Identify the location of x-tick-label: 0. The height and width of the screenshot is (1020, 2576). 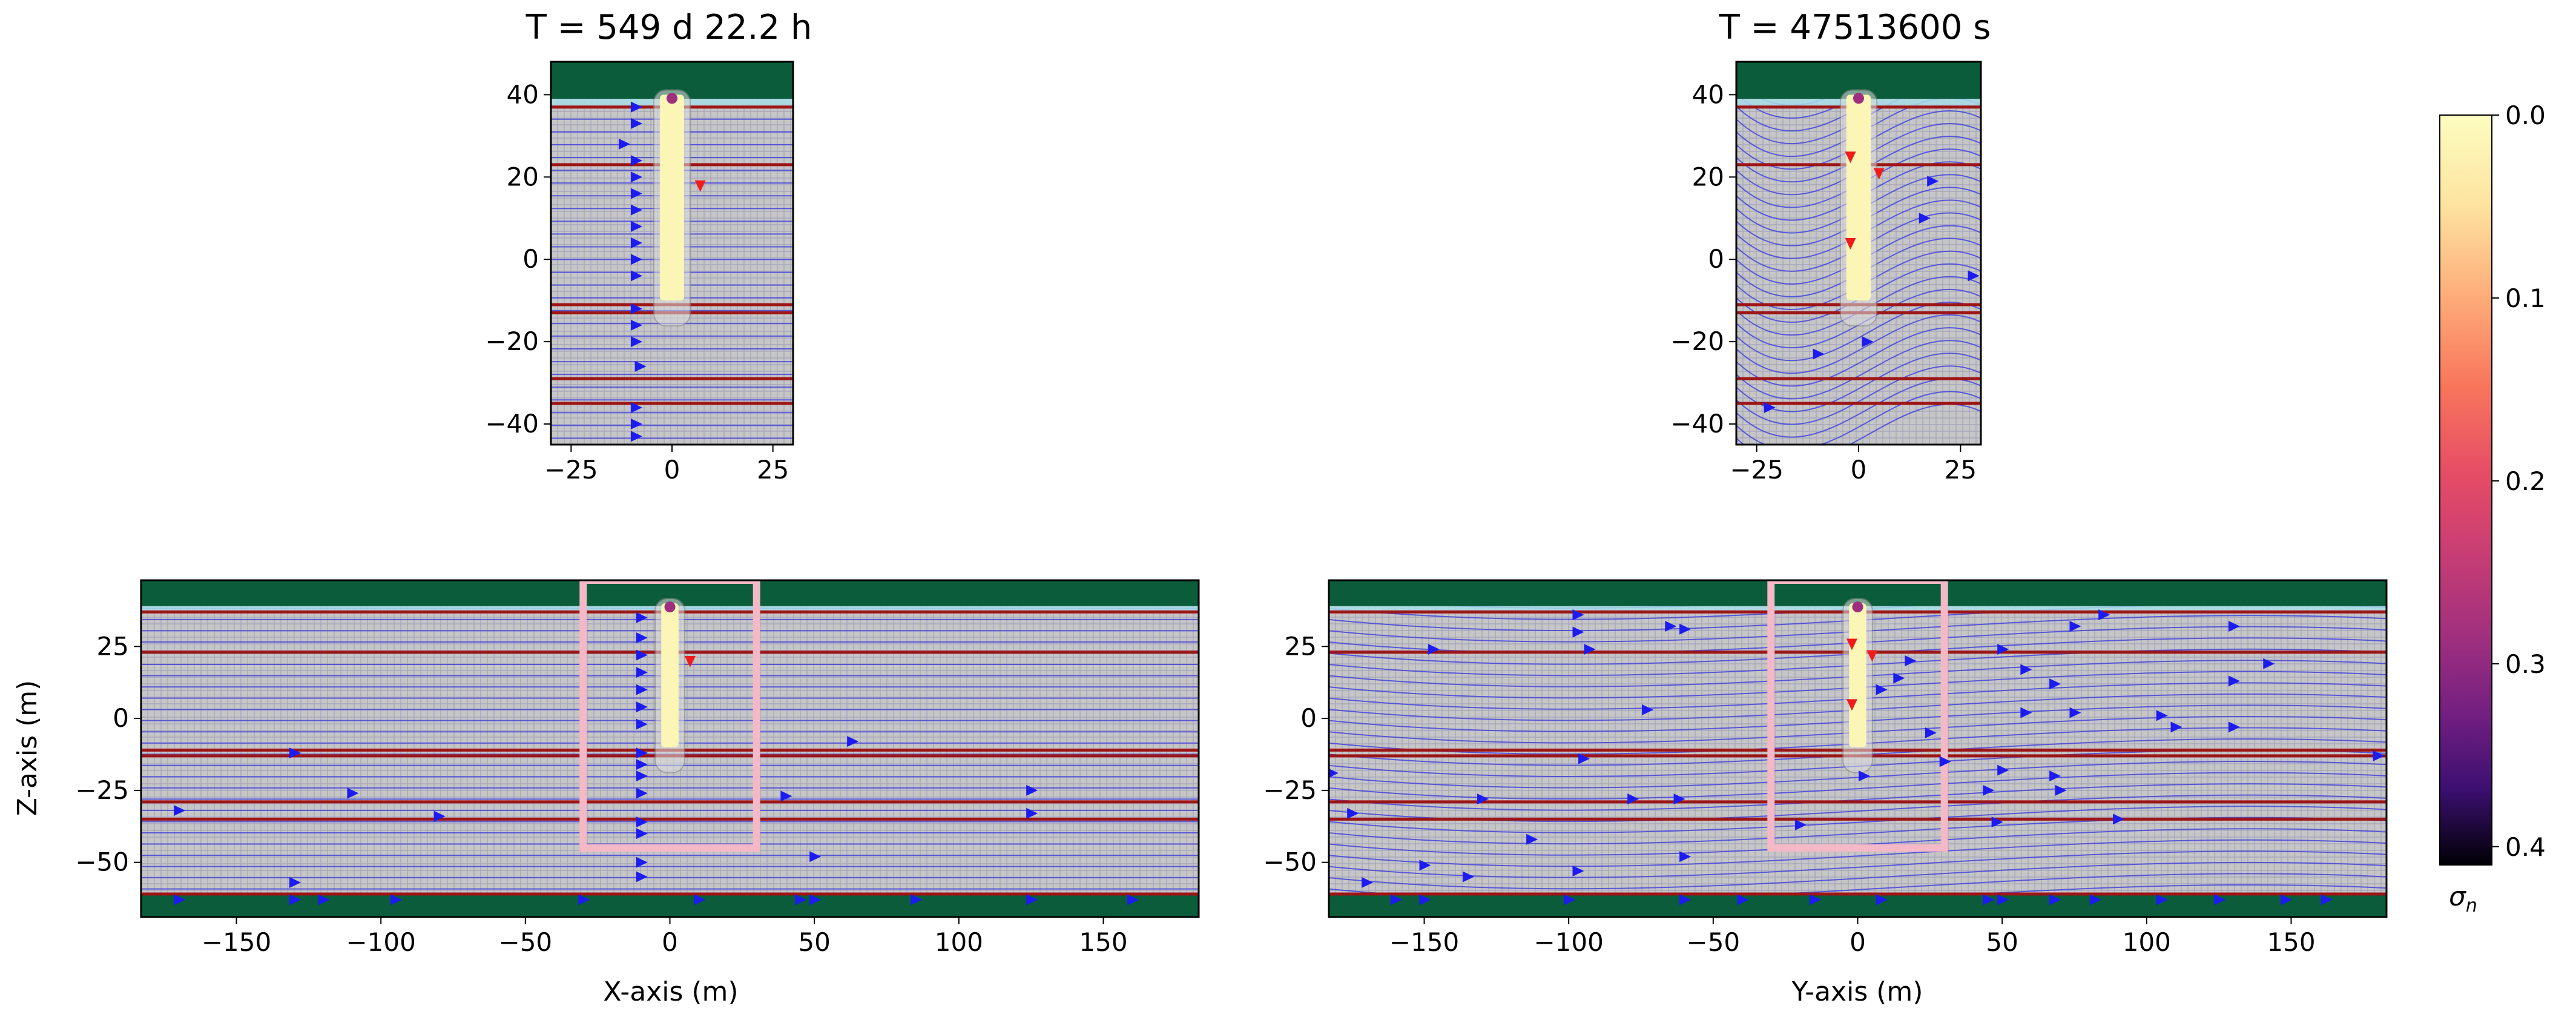
(670, 942).